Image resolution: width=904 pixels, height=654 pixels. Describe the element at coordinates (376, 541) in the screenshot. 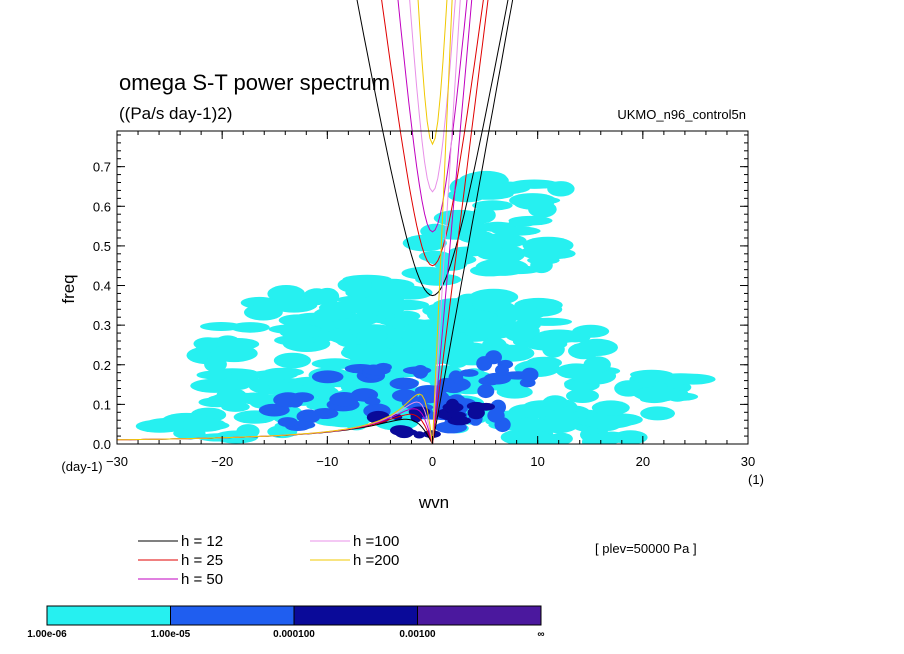

I see `legend-label: h =100` at that location.